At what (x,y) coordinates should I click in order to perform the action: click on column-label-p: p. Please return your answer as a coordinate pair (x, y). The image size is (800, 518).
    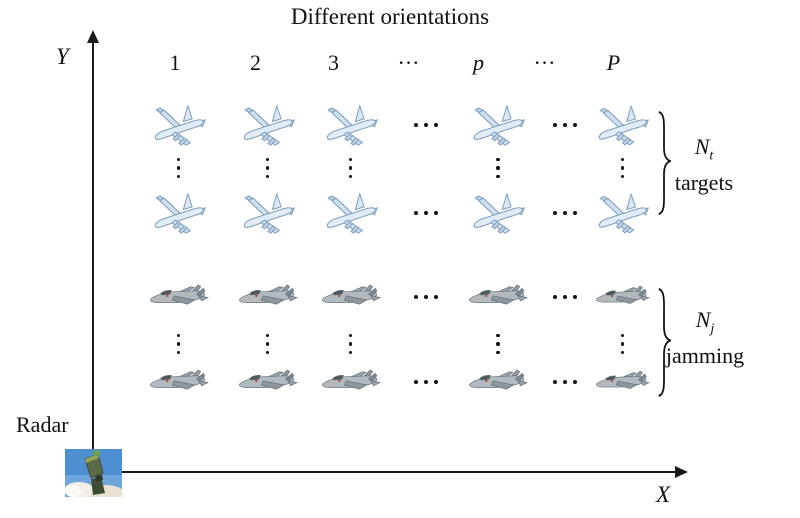
    Looking at the image, I should click on (478, 62).